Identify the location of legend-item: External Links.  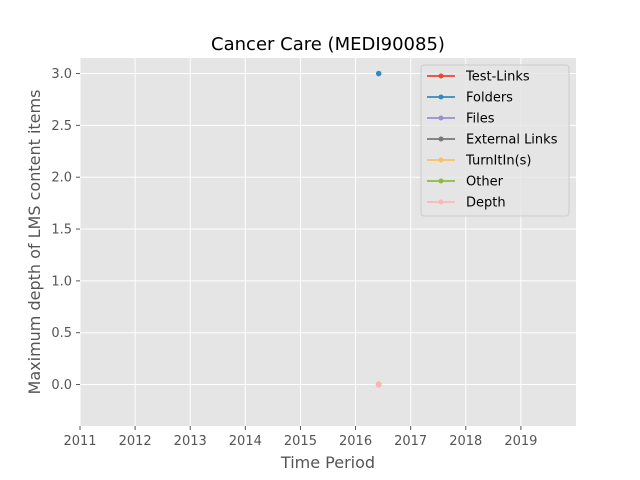
(492, 140).